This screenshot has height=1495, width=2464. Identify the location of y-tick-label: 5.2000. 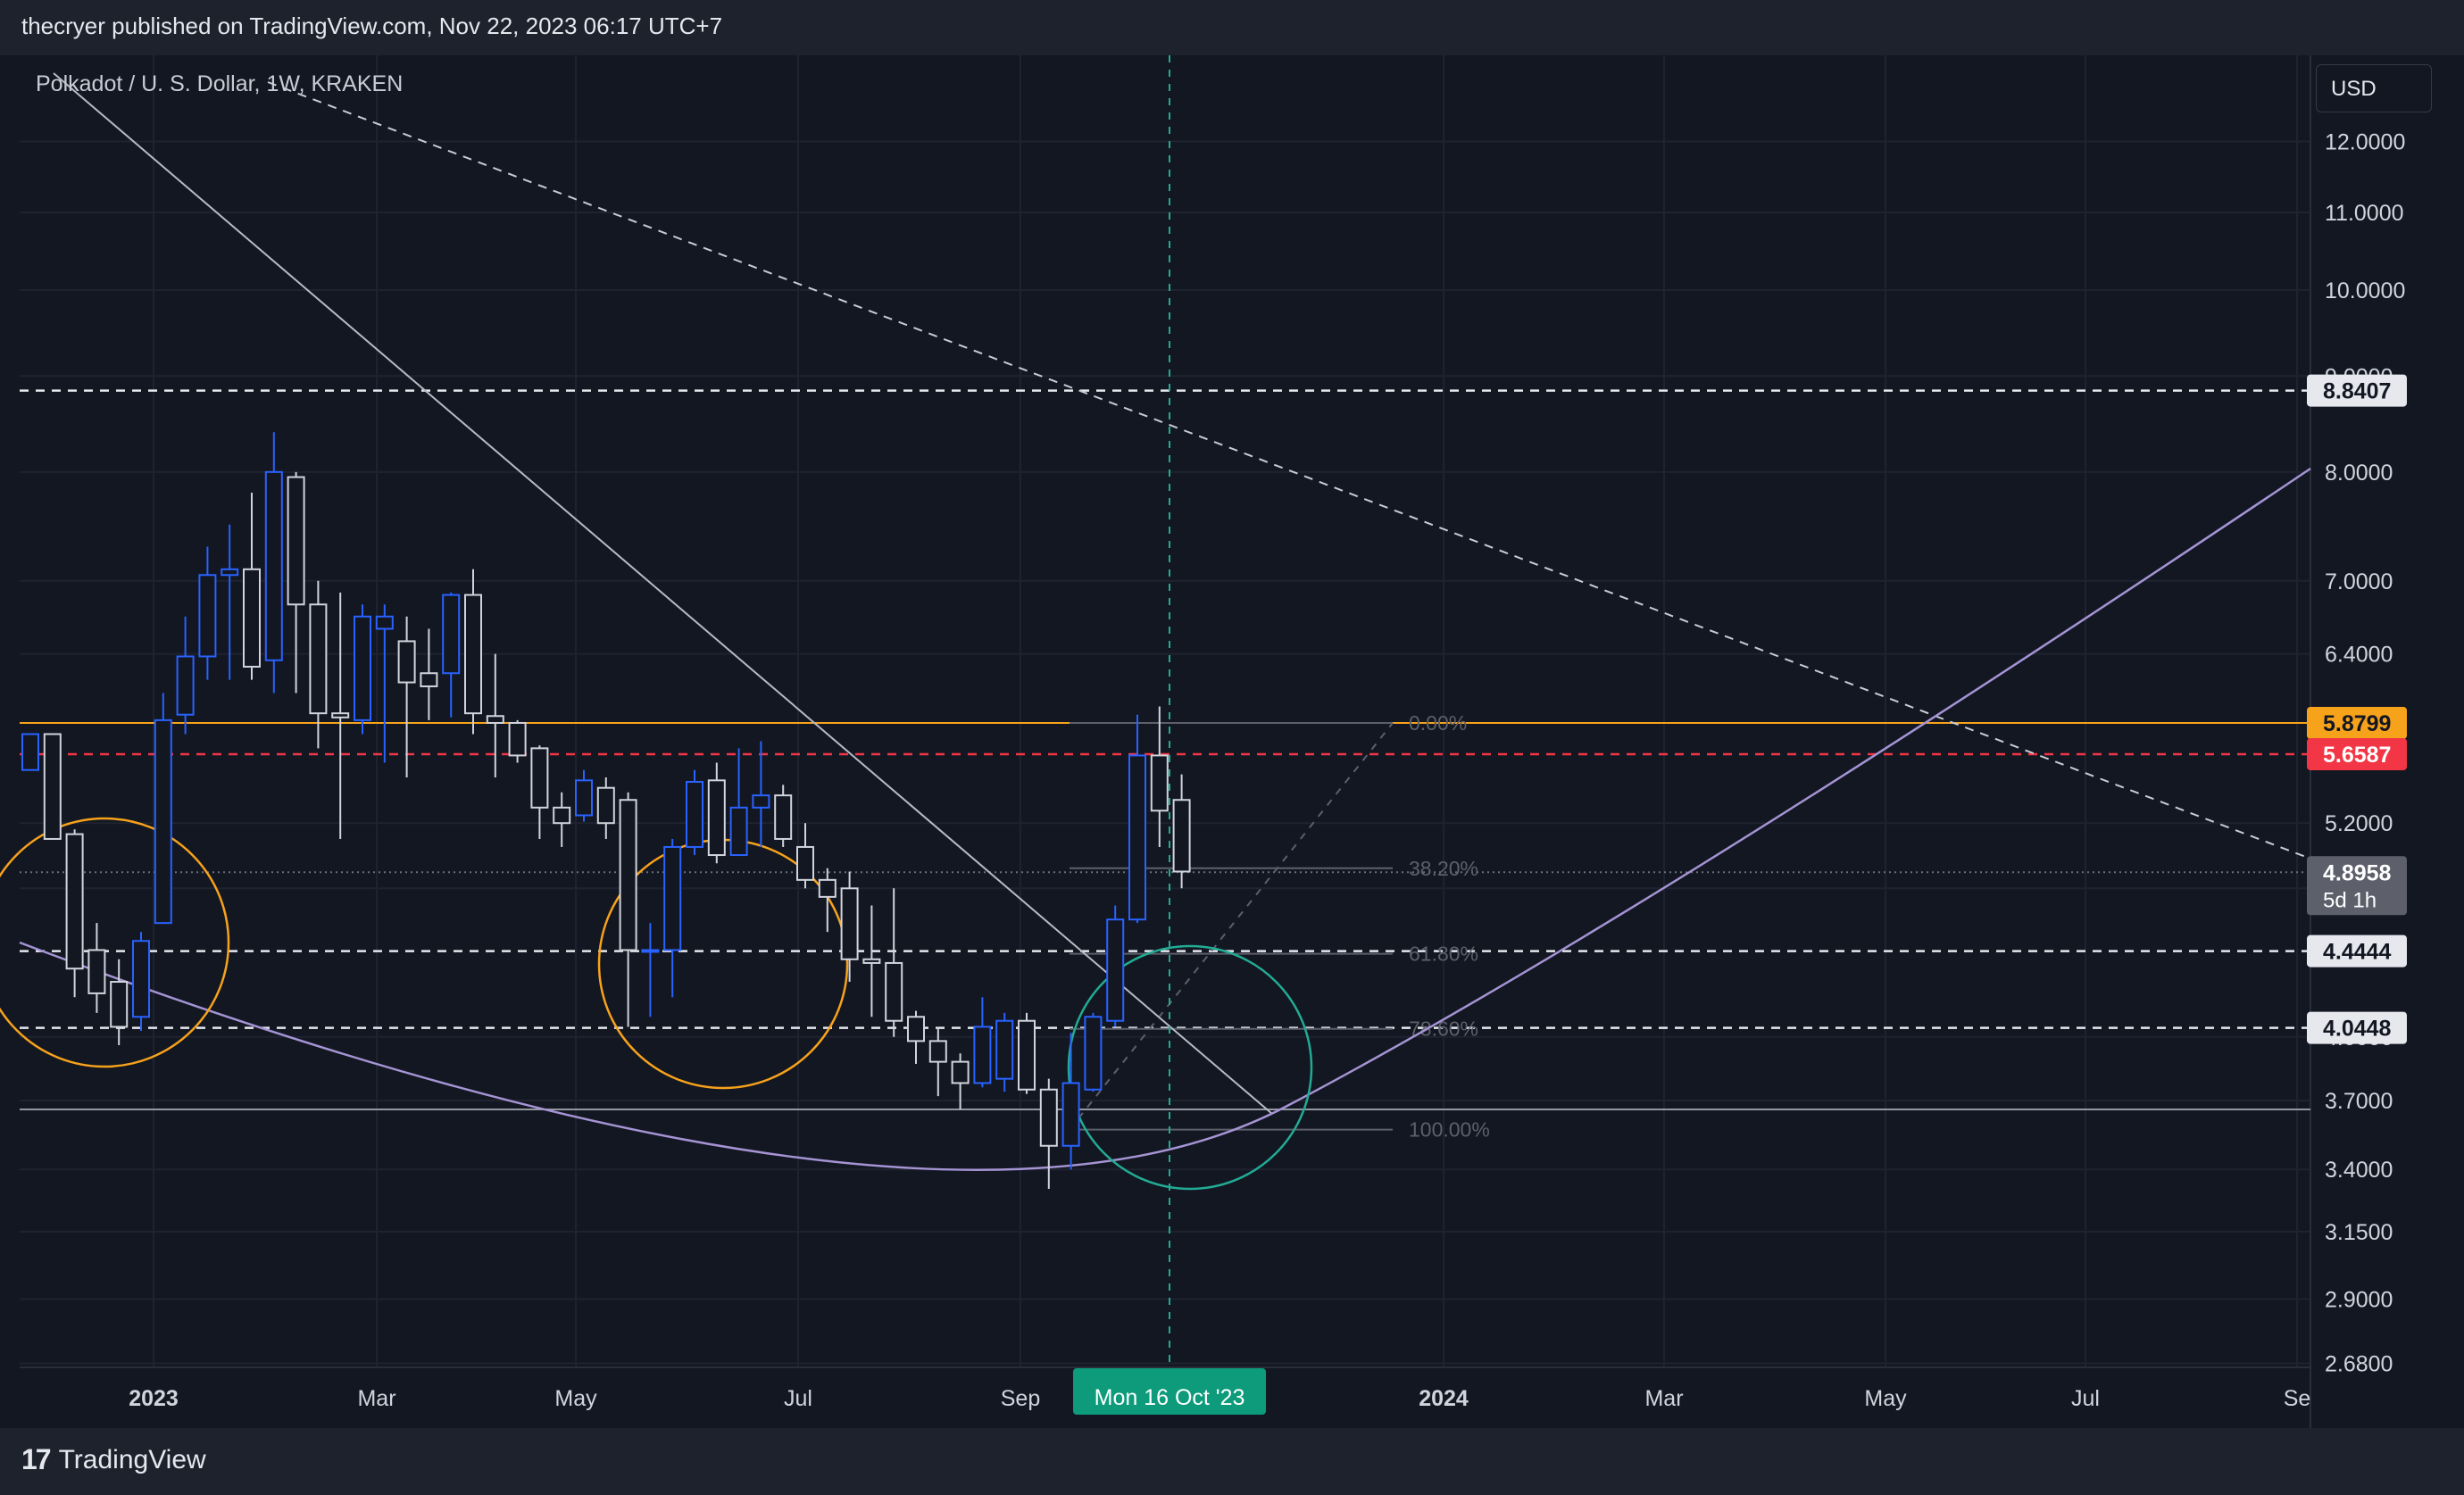
(2359, 823).